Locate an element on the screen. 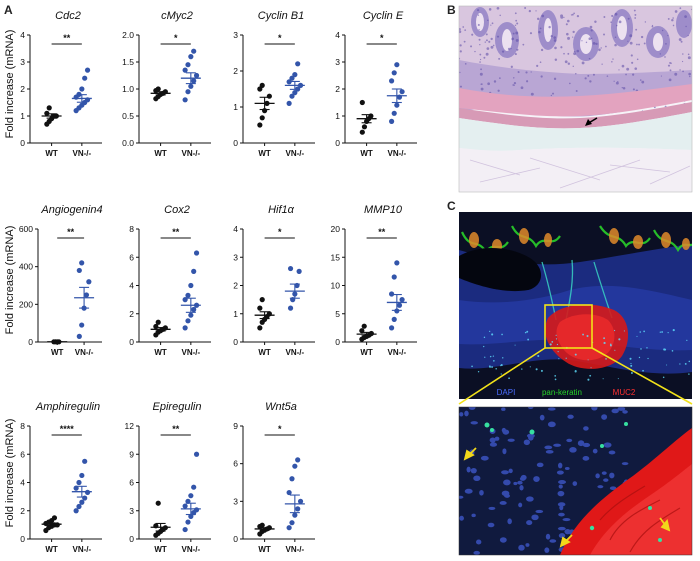 The width and height of the screenshot is (700, 561). chart-6: Cox2 0 2 4 6 8 WT VN-/- ** is located at coordinates (170, 280).